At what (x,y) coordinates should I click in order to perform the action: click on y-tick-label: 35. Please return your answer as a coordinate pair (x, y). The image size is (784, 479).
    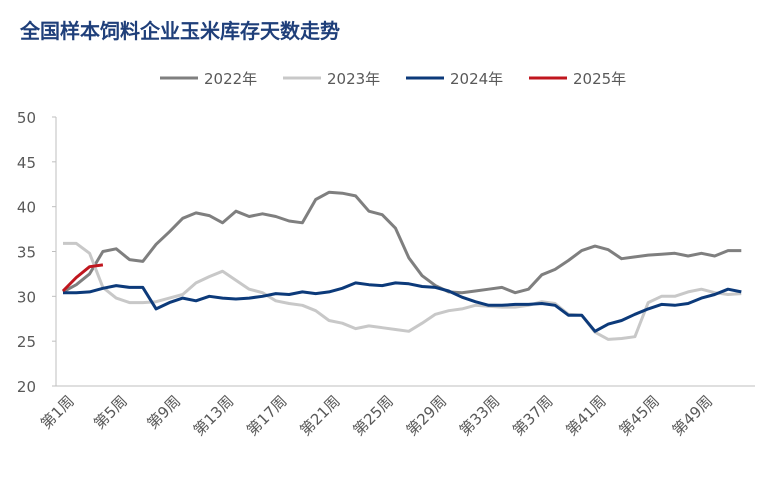
    Looking at the image, I should click on (26, 253).